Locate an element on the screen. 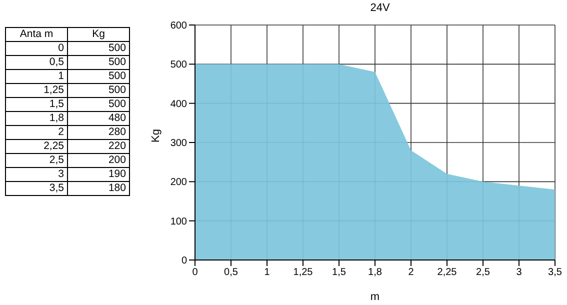 This screenshot has width=567, height=305. x-tick-label: 1,8 is located at coordinates (375, 272).